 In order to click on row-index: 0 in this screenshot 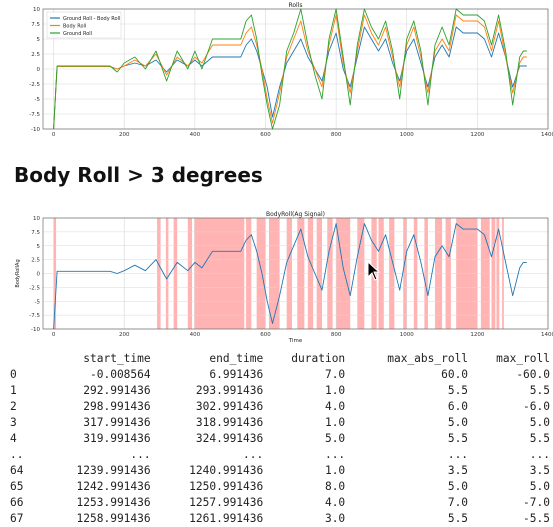, I will do `click(13, 374)`.